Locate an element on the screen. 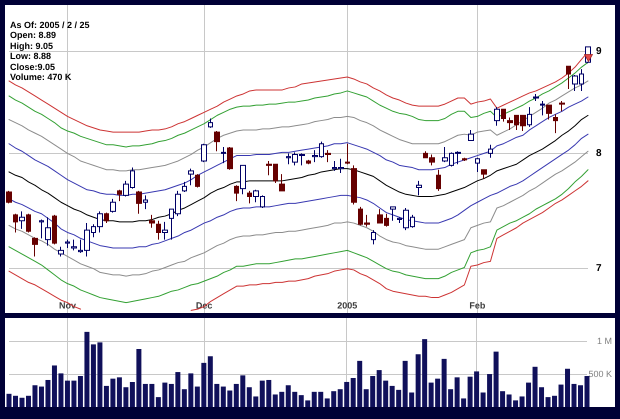 The height and width of the screenshot is (419, 620). y-tick-label: 9 is located at coordinates (599, 52).